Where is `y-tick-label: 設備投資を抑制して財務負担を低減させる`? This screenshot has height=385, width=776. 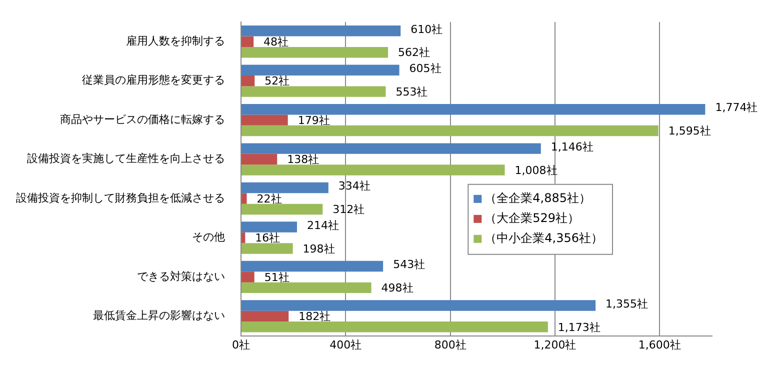 y-tick-label: 設備投資を抑制して財務負担を低減させる is located at coordinates (120, 197).